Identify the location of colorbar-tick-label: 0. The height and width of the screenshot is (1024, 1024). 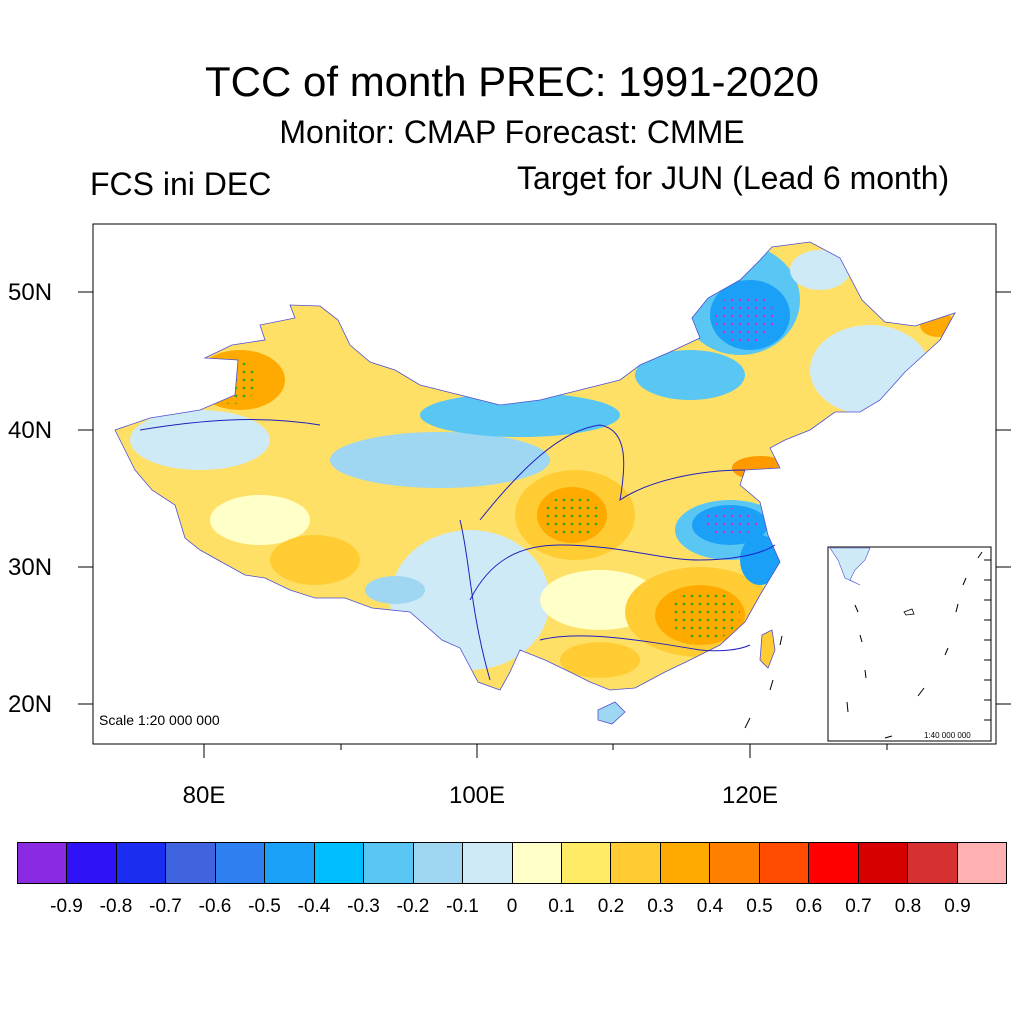
(512, 906).